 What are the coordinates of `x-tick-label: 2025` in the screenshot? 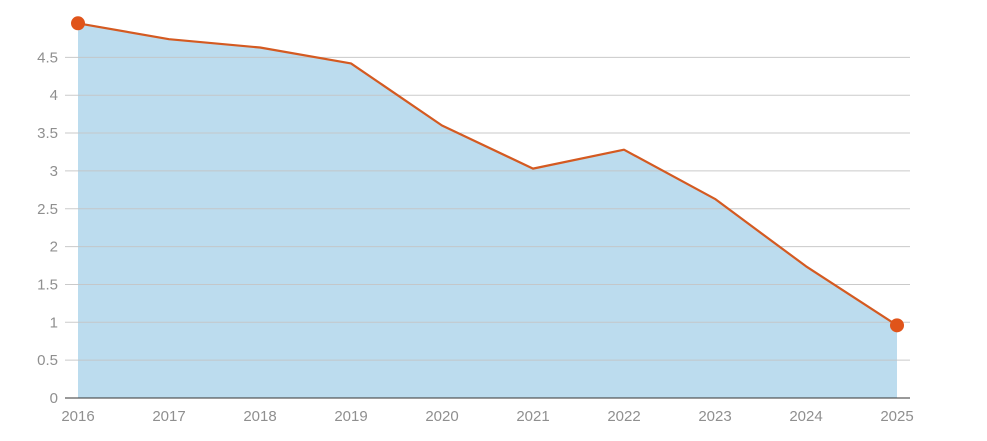 It's located at (896, 416).